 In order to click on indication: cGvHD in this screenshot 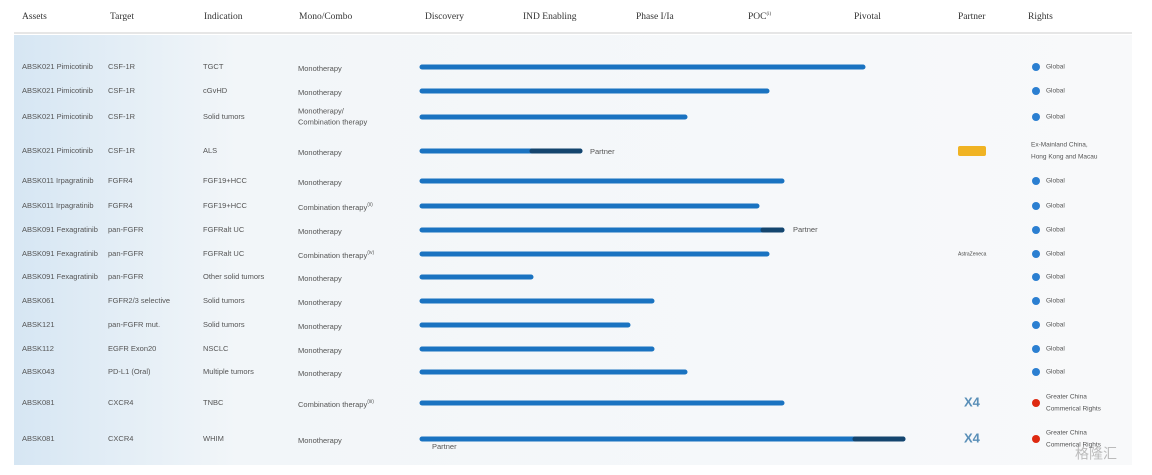, I will do `click(215, 90)`.